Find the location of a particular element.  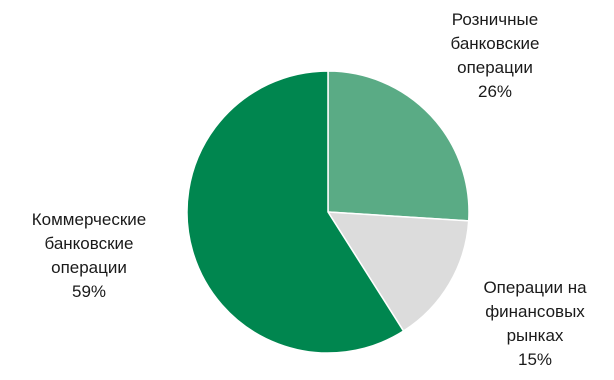

slice-value-markets: 15% is located at coordinates (535, 359).